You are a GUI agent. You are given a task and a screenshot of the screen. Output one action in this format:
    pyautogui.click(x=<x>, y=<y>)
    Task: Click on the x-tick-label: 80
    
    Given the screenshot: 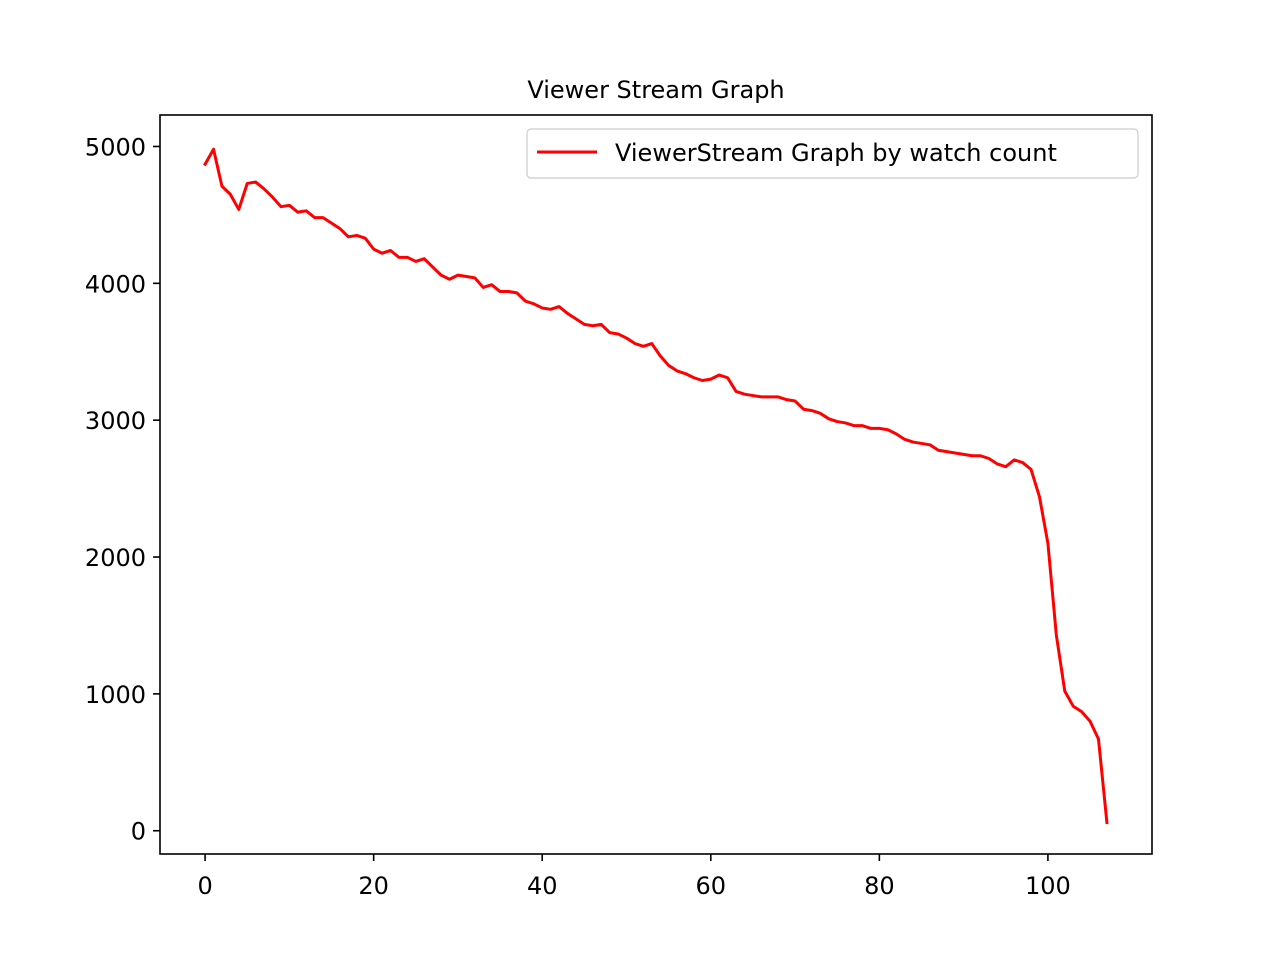 What is the action you would take?
    pyautogui.click(x=879, y=886)
    